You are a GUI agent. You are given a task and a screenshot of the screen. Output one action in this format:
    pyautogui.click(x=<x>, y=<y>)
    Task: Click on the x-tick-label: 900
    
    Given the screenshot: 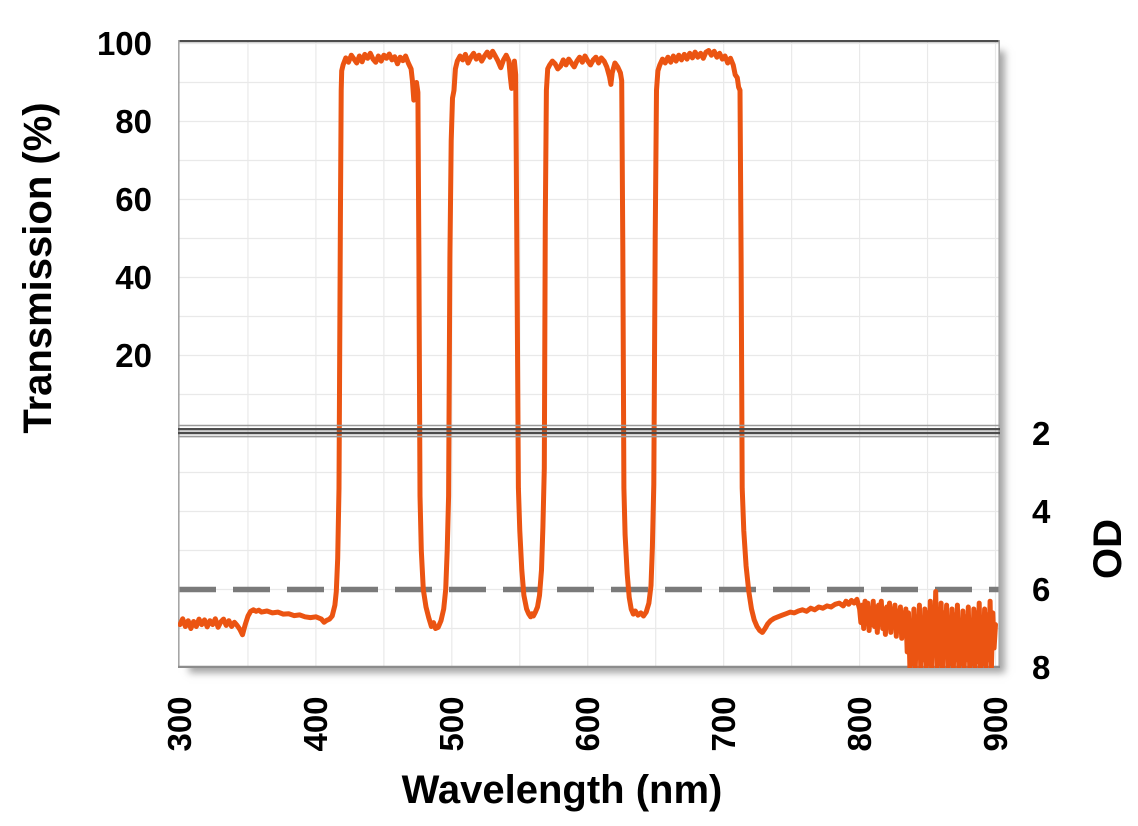 What is the action you would take?
    pyautogui.click(x=995, y=724)
    